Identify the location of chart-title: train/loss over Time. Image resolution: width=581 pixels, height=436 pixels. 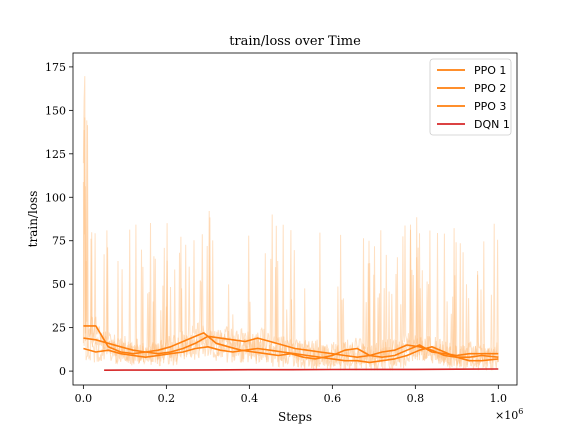
(295, 41).